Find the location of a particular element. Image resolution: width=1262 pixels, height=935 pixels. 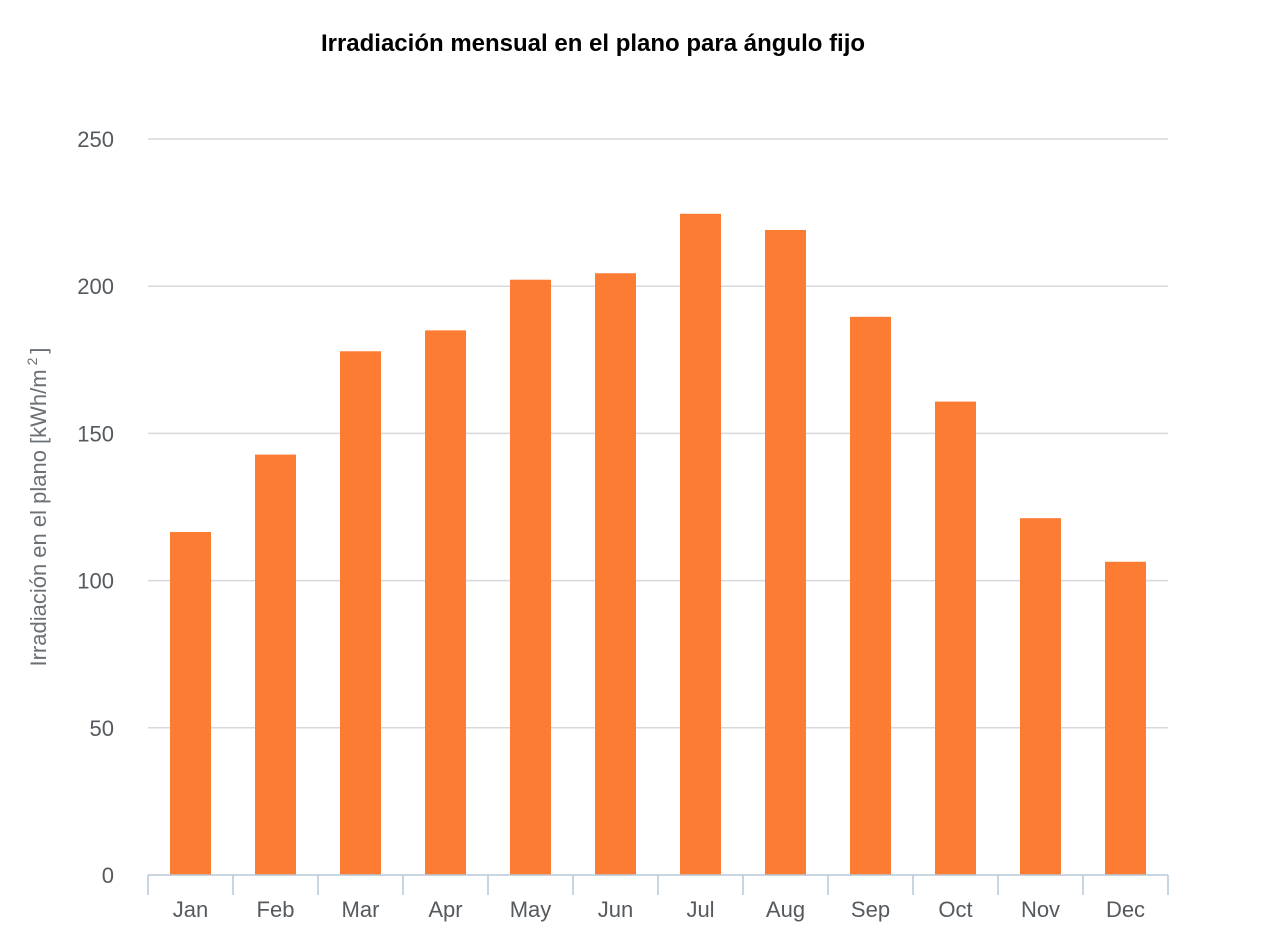

x-axis is located at coordinates (658, 884).